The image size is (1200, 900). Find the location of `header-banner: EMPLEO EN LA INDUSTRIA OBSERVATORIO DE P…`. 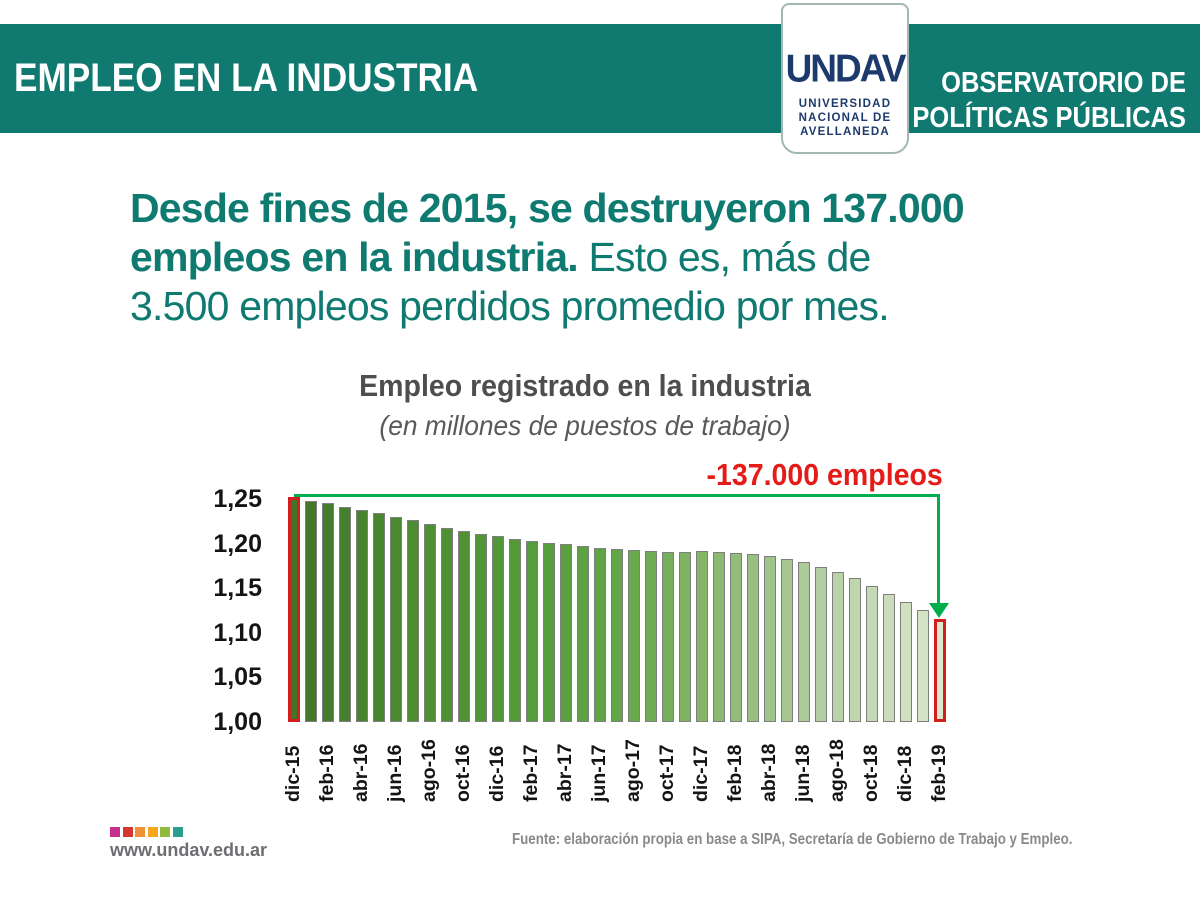

header-banner: EMPLEO EN LA INDUSTRIA OBSERVATORIO DE P… is located at coordinates (600, 80).